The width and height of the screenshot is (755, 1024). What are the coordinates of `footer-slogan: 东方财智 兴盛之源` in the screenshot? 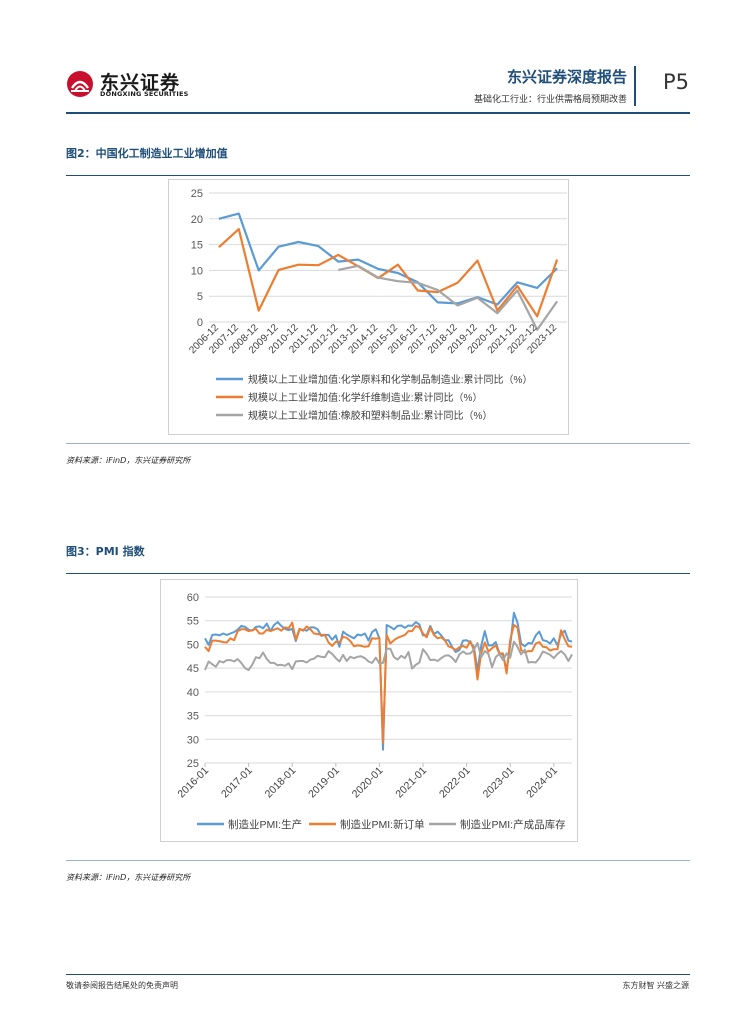 It's located at (655, 985).